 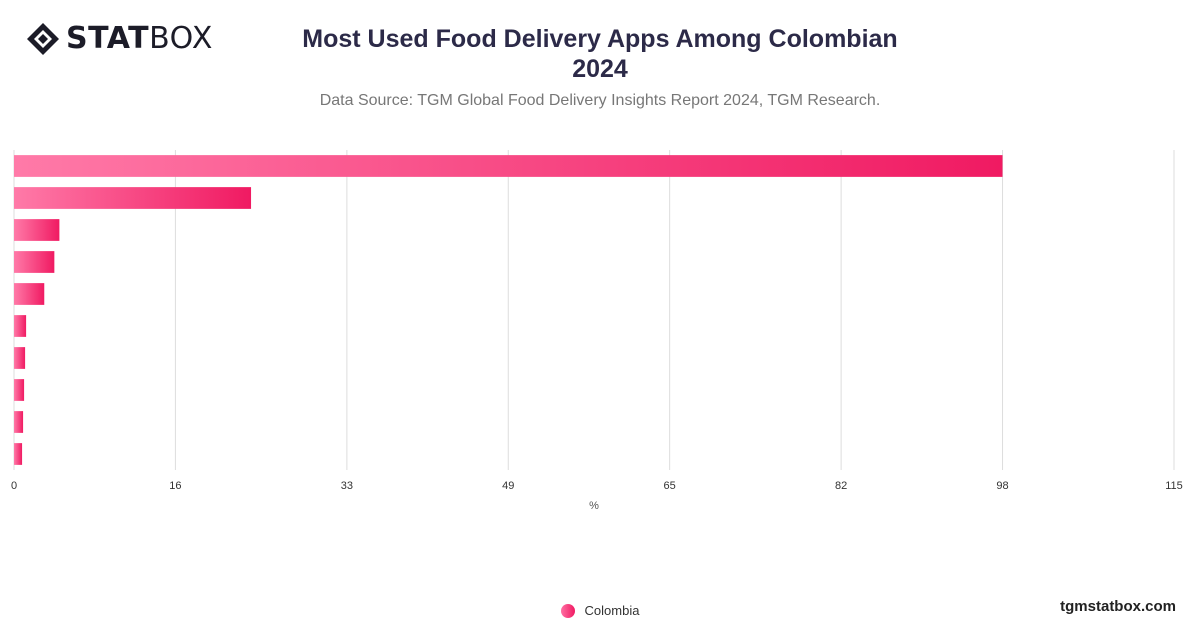 I want to click on legend-marker, so click(x=567, y=610).